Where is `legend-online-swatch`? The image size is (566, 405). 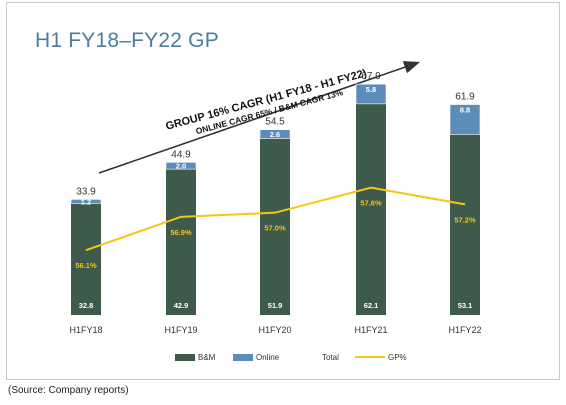
legend-online-swatch is located at coordinates (243, 357).